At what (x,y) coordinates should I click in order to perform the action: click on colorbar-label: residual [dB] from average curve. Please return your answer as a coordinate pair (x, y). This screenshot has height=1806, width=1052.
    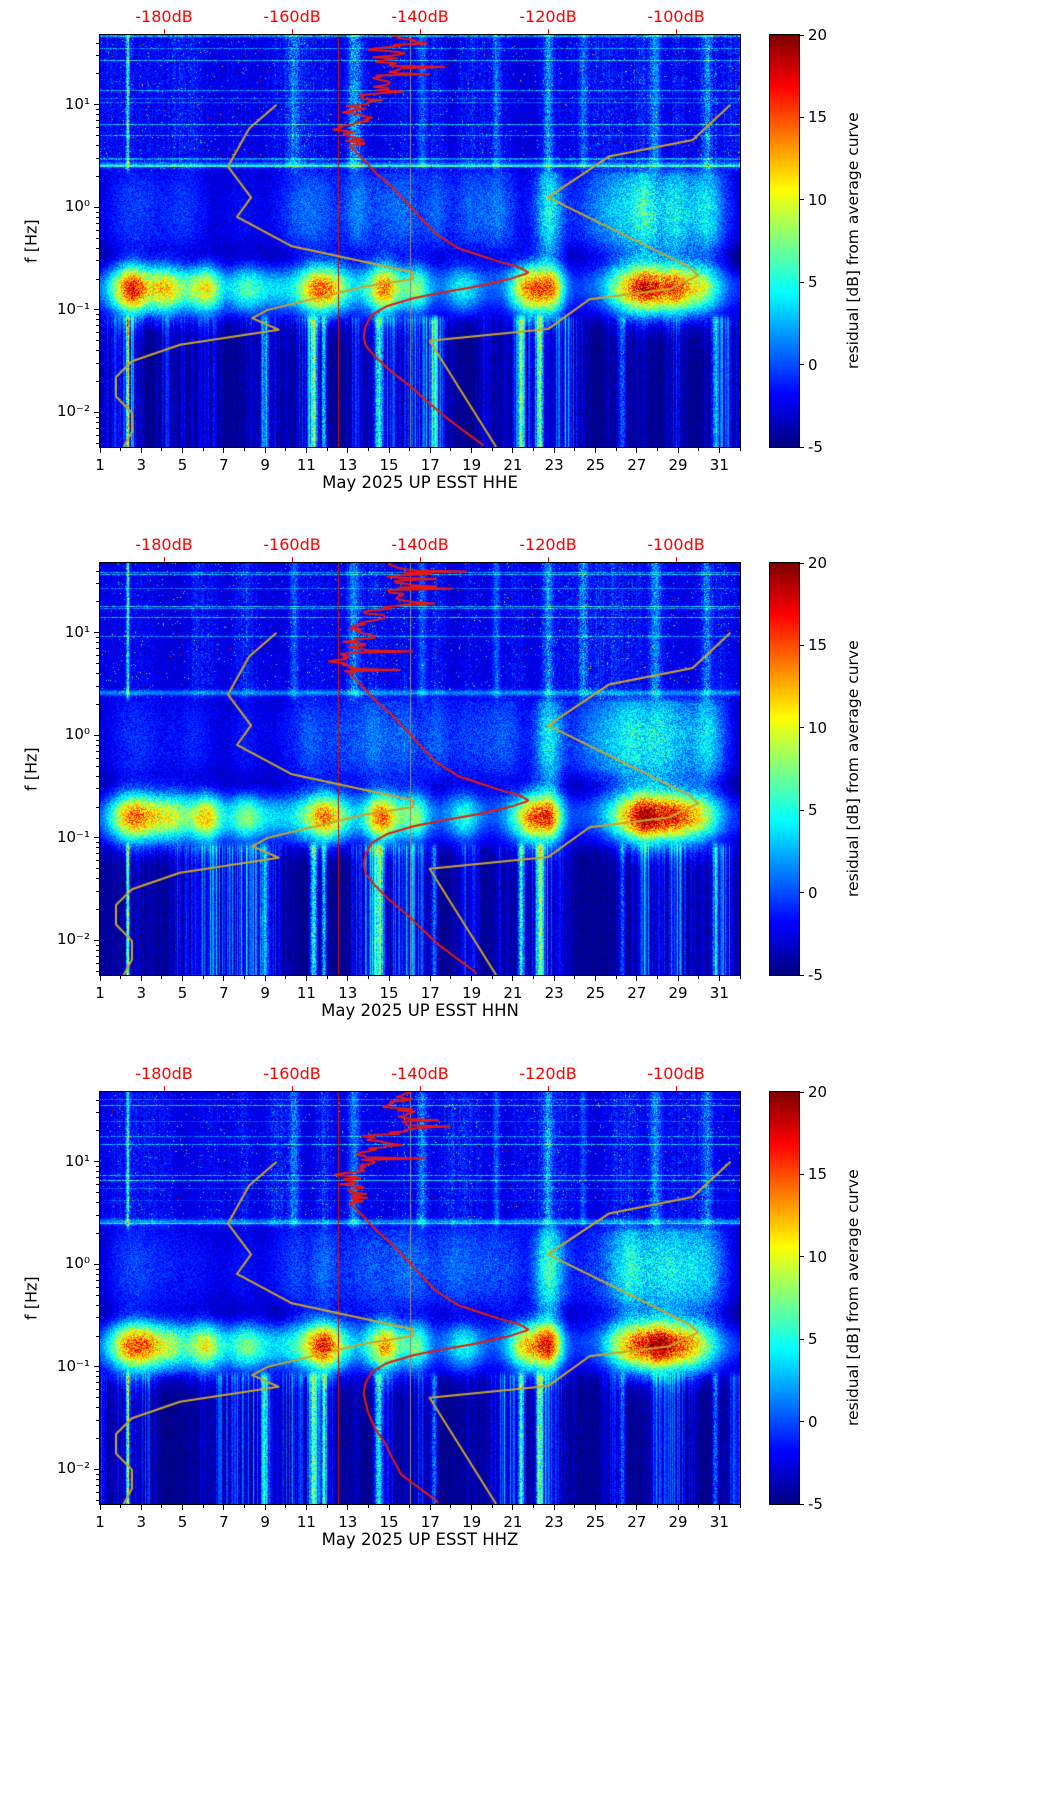
    Looking at the image, I should click on (853, 769).